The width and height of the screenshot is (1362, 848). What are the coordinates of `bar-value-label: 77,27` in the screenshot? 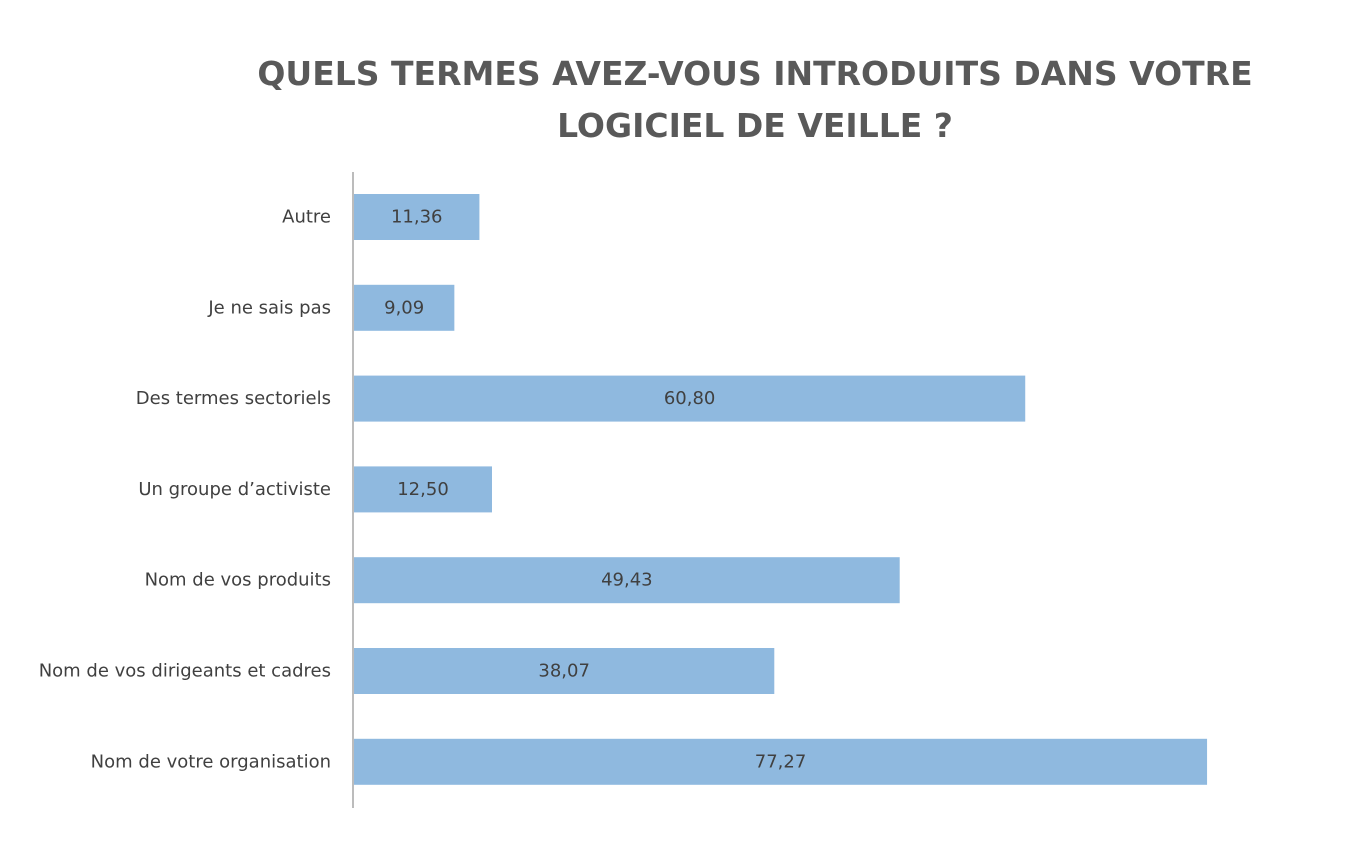 It's located at (781, 761).